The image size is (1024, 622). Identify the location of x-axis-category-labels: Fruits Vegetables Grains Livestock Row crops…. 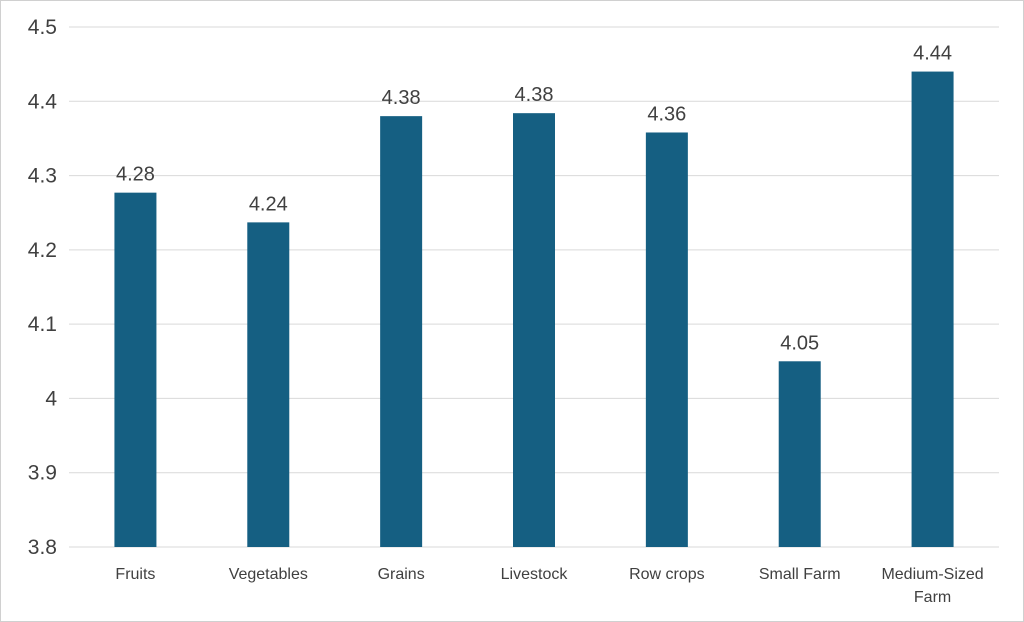
(549, 586).